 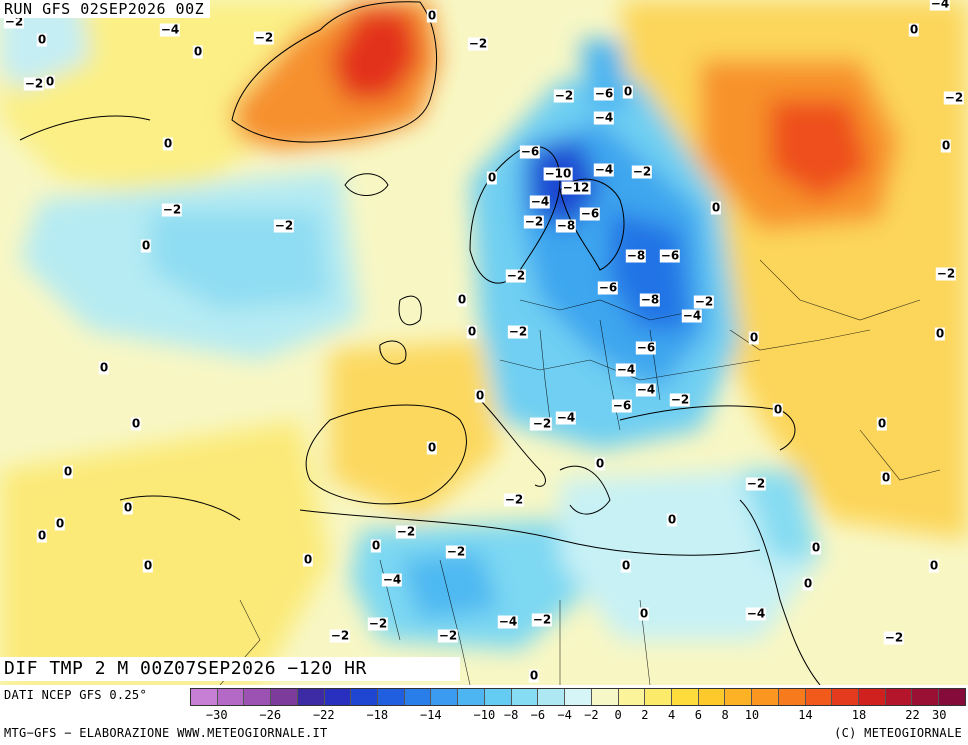 I want to click on contour-label: −12, so click(x=576, y=187).